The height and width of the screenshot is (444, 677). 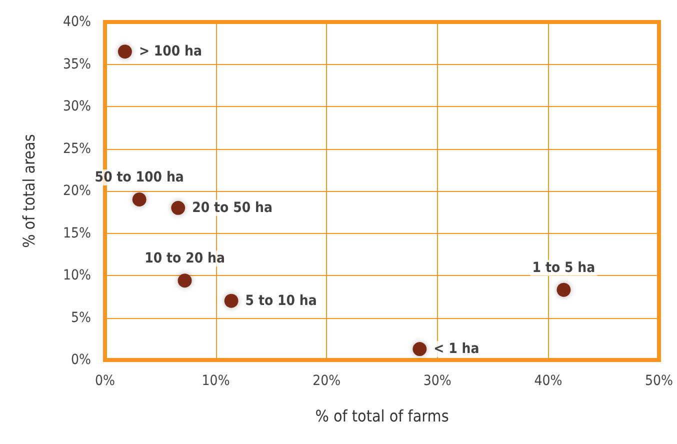 What do you see at coordinates (29, 191) in the screenshot?
I see `y-axis-title: % of total areas` at bounding box center [29, 191].